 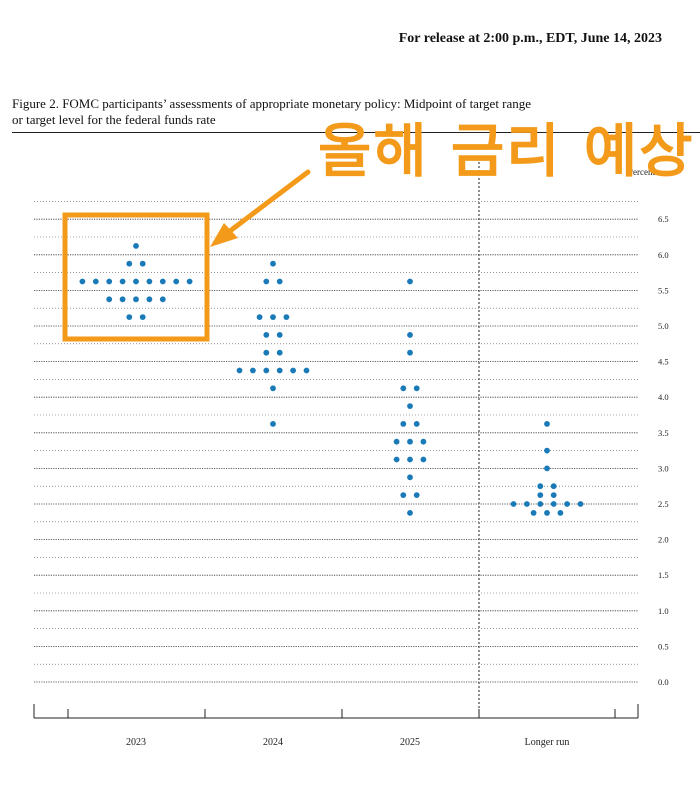 I want to click on x-tick-label: 2023, so click(x=136, y=742).